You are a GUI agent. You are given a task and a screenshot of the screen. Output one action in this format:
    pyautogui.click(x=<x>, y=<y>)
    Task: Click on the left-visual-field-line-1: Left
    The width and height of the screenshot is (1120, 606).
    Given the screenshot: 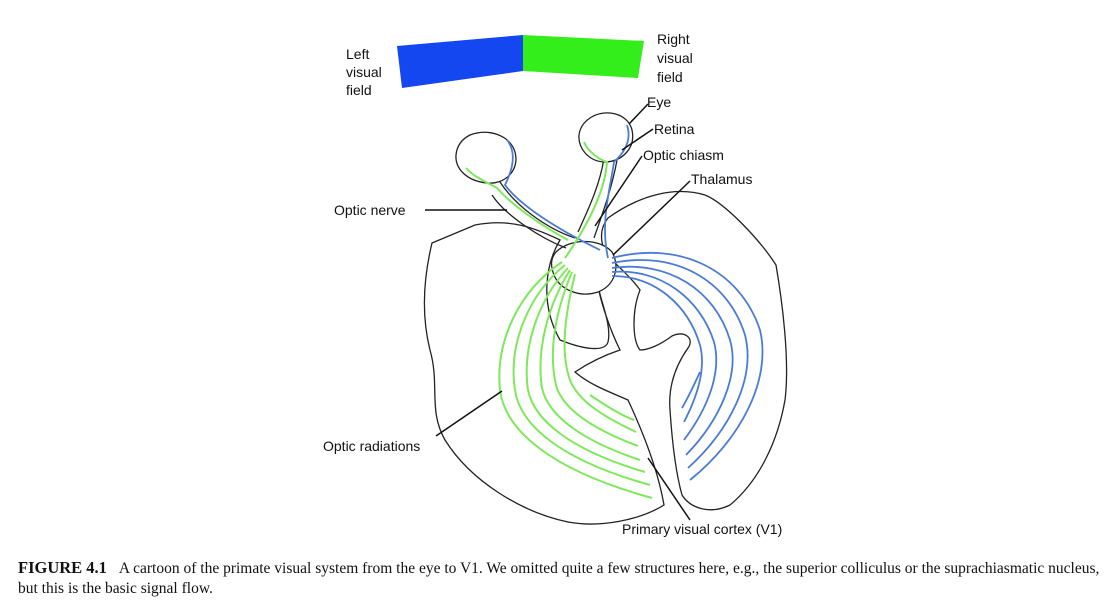 What is the action you would take?
    pyautogui.click(x=357, y=54)
    